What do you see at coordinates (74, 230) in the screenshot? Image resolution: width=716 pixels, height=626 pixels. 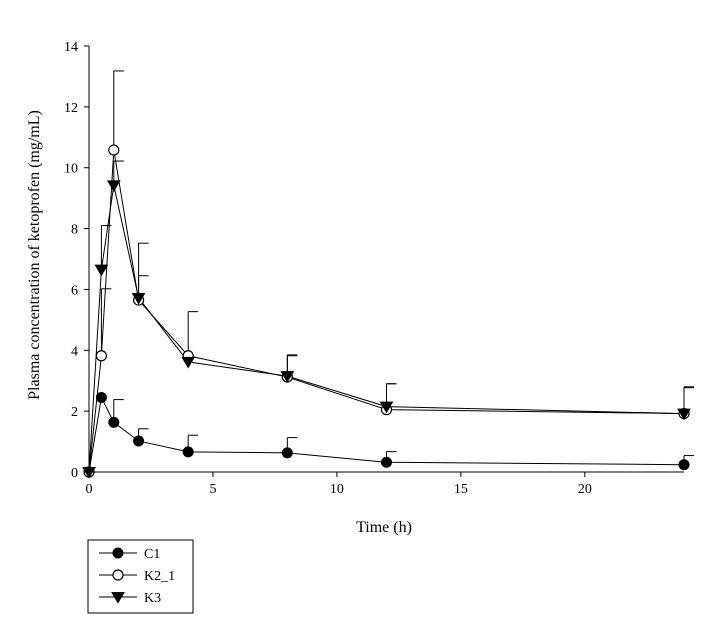 I see `y-tick-label: 8` at bounding box center [74, 230].